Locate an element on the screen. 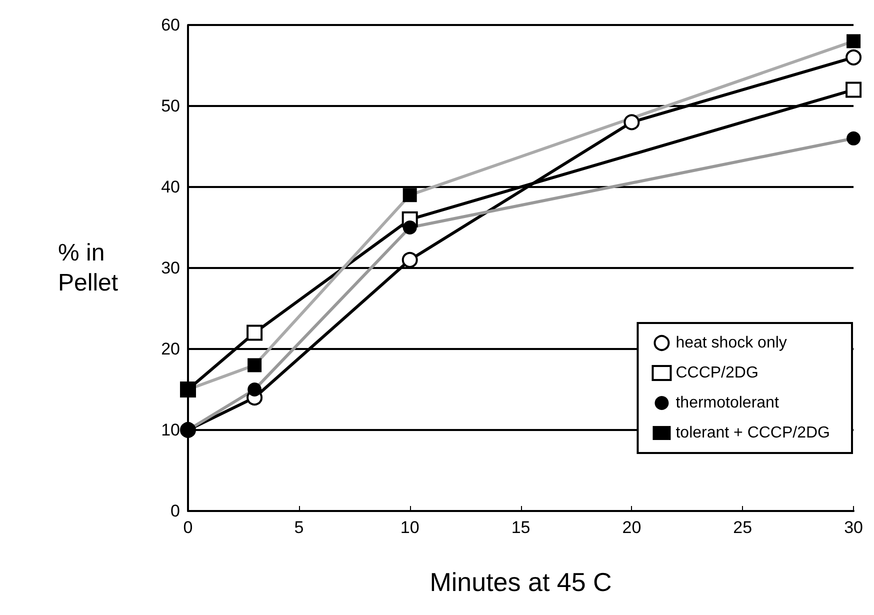 Image resolution: width=874 pixels, height=615 pixels. y-tick-label: 40 is located at coordinates (170, 187).